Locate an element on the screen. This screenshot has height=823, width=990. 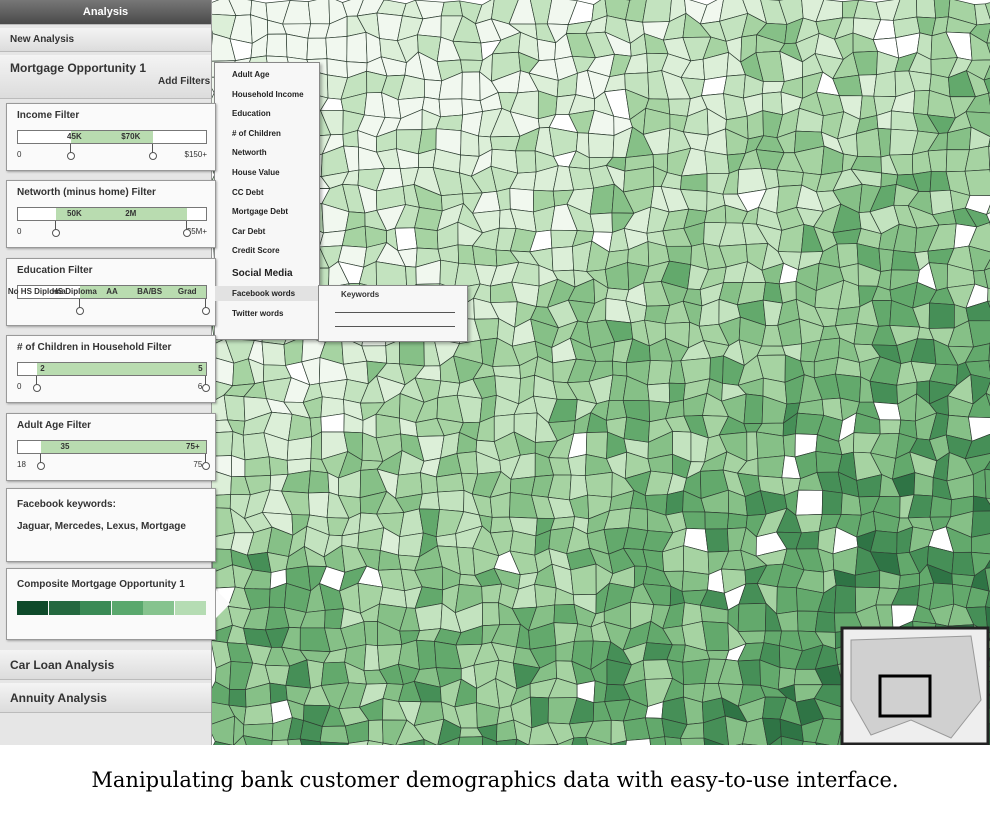
add-filters: Add Filters is located at coordinates (184, 81).